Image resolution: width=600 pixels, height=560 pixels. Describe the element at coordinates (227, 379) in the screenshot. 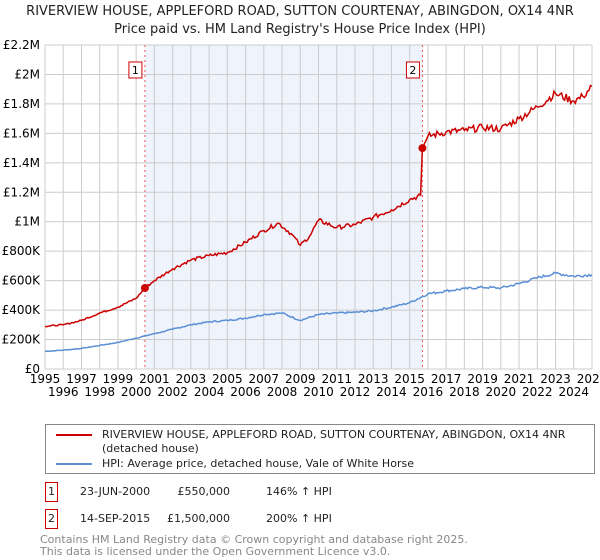

I see `x-tick-label: 2005` at that location.